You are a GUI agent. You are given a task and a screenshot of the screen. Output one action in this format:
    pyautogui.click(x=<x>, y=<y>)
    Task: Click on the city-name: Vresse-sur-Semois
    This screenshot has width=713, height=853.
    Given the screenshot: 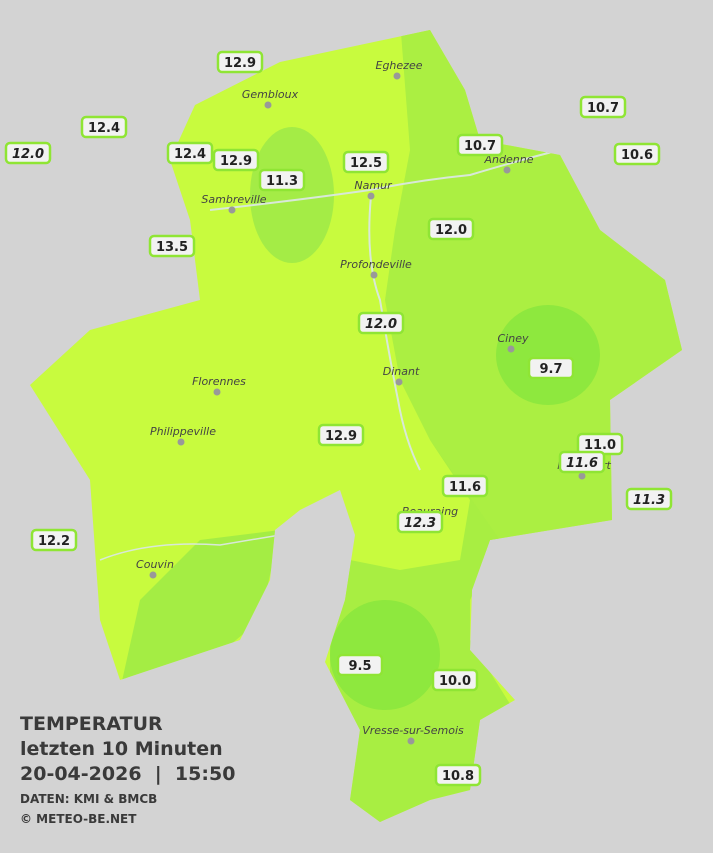 What is the action you would take?
    pyautogui.click(x=413, y=730)
    